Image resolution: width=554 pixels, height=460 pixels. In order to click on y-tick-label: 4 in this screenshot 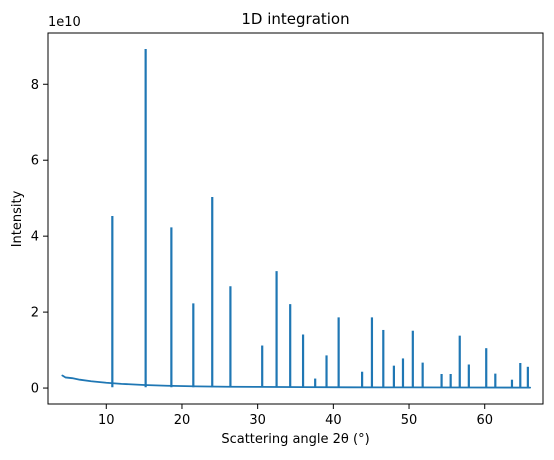, I will do `click(35, 237)`.